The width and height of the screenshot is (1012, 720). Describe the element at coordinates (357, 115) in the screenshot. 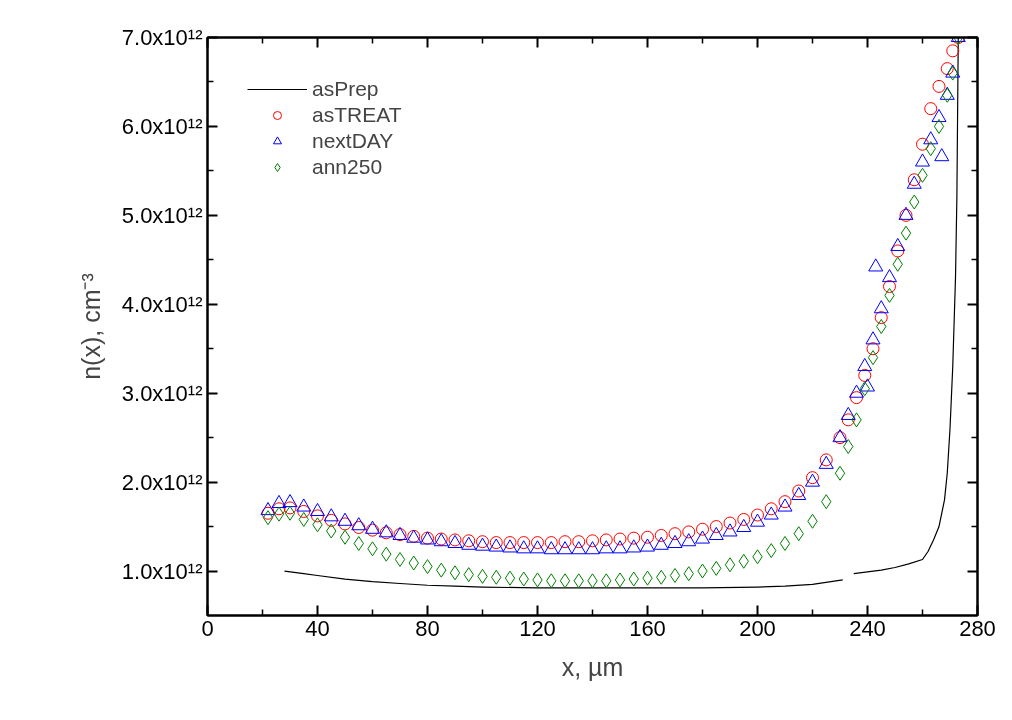

I see `legend-label: asTREAT` at that location.